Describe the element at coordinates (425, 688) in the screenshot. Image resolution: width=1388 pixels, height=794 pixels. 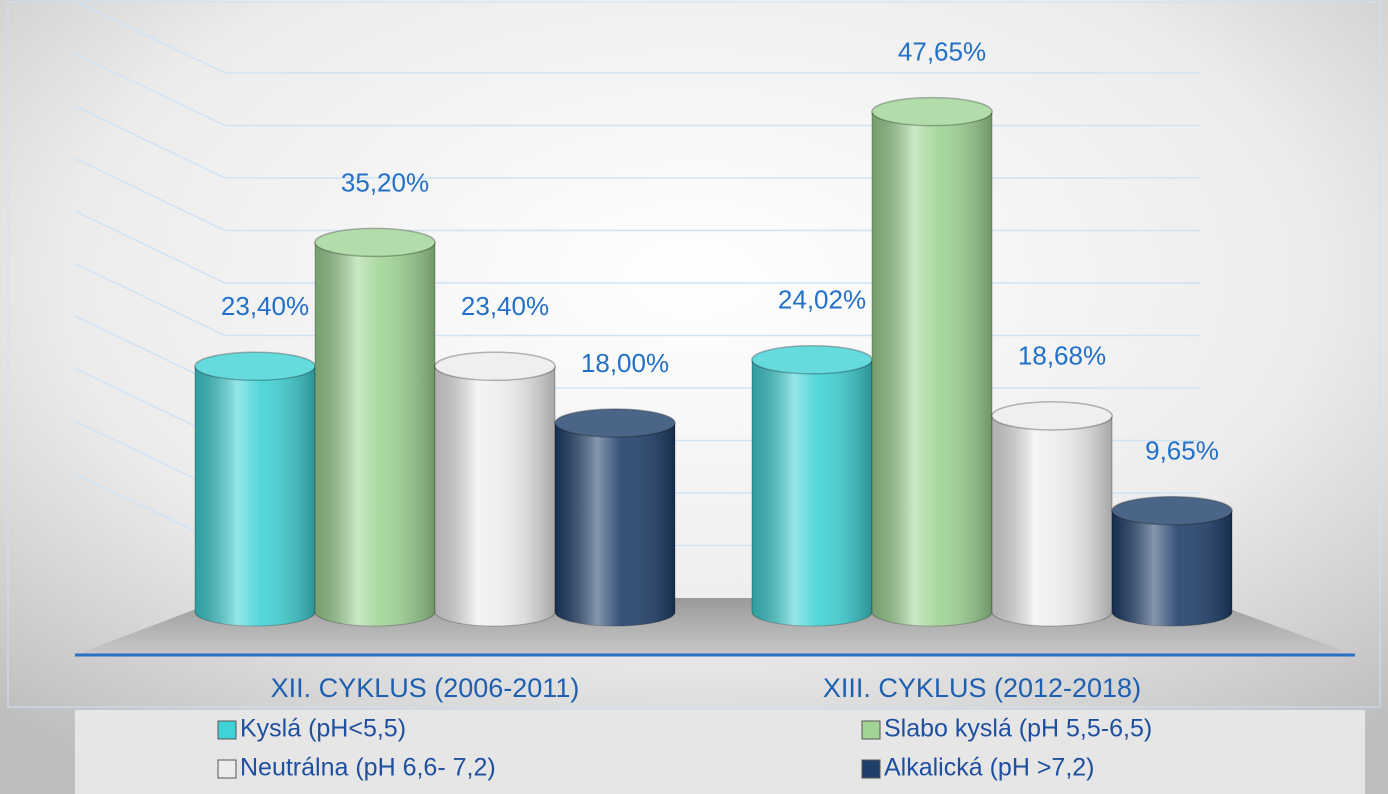
I see `x-tick-label: XII. CYKLUS (2006-2011)` at that location.